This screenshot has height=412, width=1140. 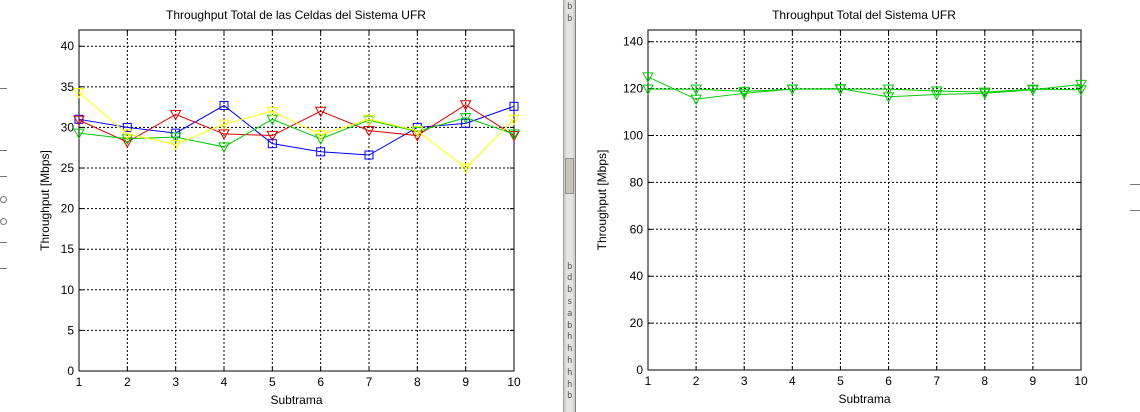 What do you see at coordinates (68, 290) in the screenshot?
I see `y-tick-label: 10` at bounding box center [68, 290].